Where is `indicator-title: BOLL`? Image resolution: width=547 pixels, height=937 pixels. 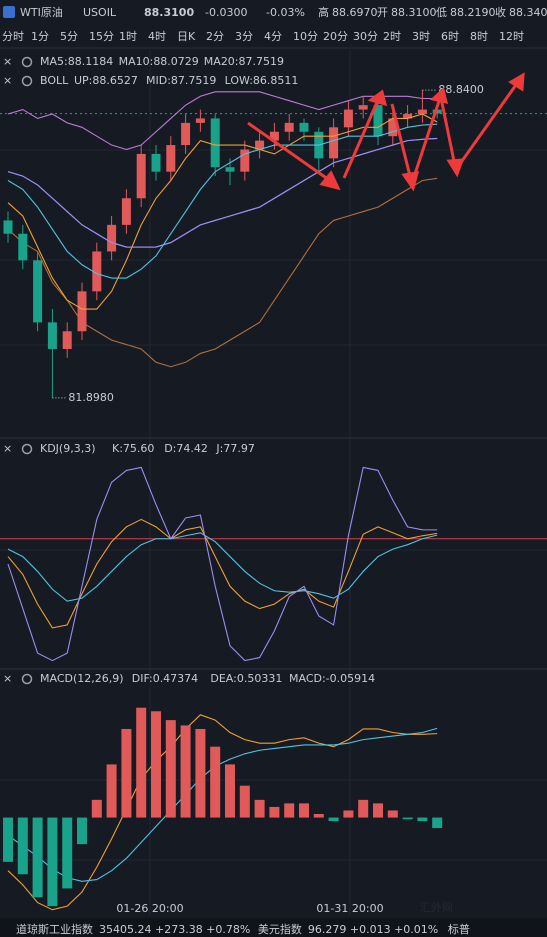 indicator-title: BOLL is located at coordinates (54, 80).